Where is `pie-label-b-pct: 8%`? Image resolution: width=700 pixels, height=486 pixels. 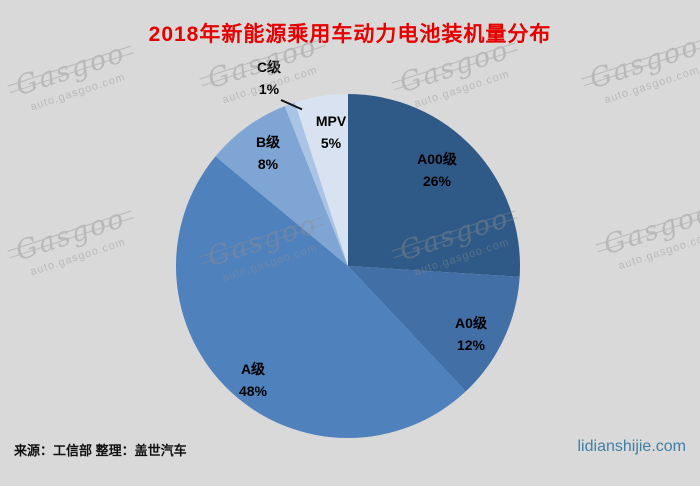
pie-label-b-pct: 8% is located at coordinates (268, 164).